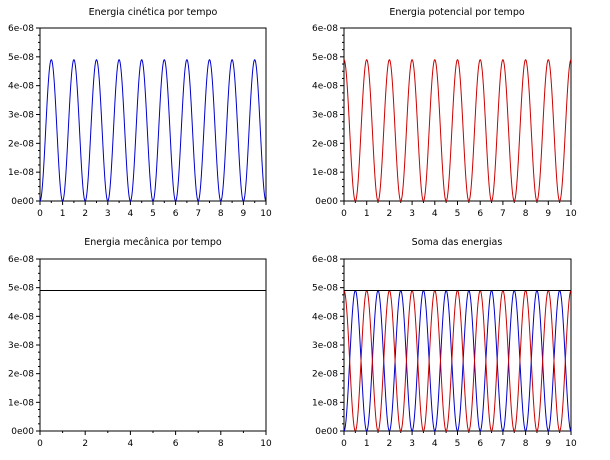 Image resolution: width=610 pixels, height=460 pixels. I want to click on chart-title: Energia potencial por tempo, so click(457, 12).